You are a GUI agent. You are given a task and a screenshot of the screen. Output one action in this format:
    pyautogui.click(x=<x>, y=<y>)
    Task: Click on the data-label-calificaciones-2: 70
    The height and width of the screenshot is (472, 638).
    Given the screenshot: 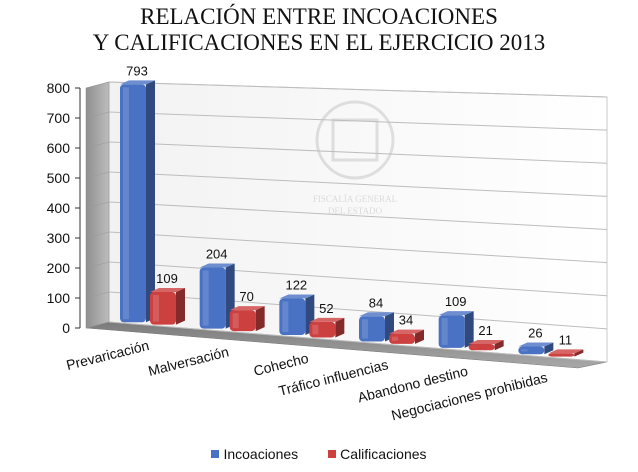 What is the action you would take?
    pyautogui.click(x=246, y=296)
    